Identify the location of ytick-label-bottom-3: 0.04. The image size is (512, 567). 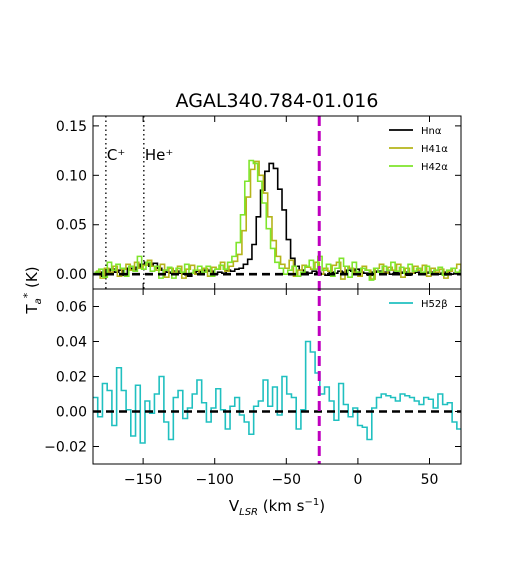
(71, 343).